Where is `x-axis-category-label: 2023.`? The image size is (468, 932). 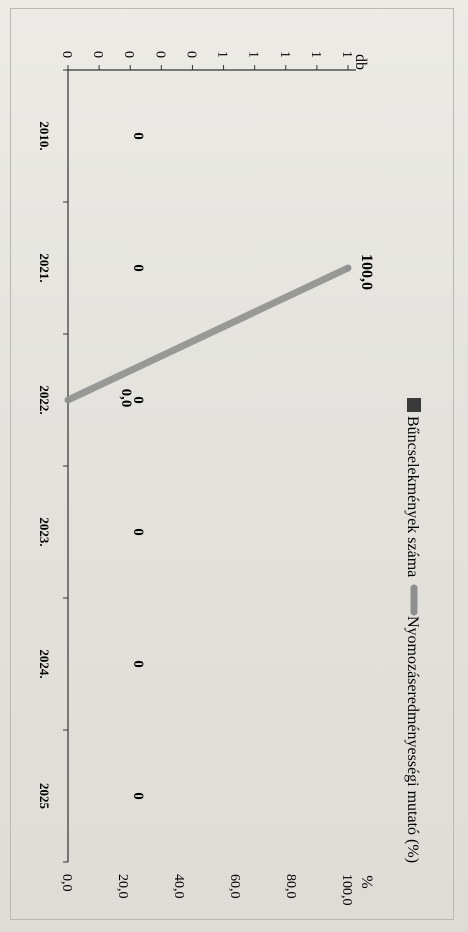 x-axis-category-label: 2023. is located at coordinates (44, 531).